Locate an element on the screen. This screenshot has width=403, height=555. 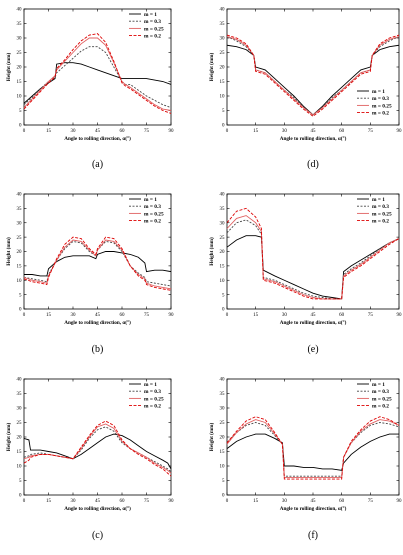
panel-caption: (a) is located at coordinates (97, 164).